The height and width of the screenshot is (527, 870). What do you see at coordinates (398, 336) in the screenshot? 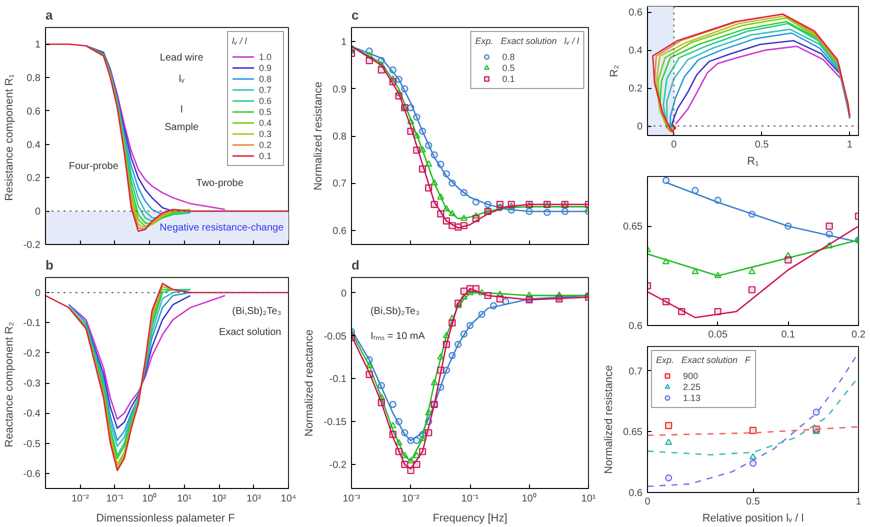
I see `annotation: Iᵣₘₛ = 10 mA` at bounding box center [398, 336].